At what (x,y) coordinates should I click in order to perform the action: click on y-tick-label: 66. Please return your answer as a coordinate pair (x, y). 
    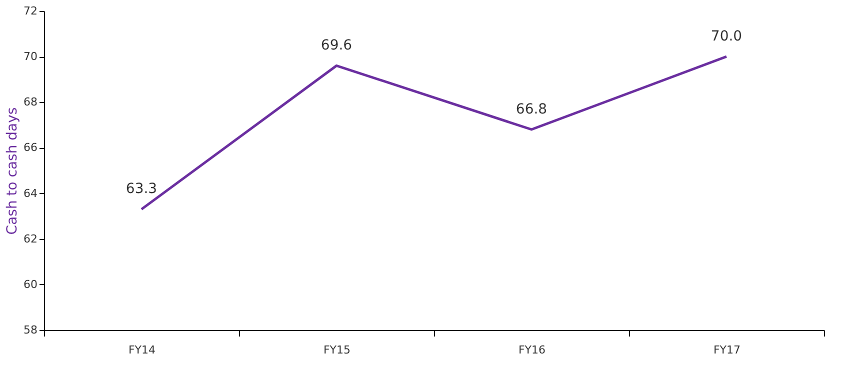
    Looking at the image, I should click on (31, 147).